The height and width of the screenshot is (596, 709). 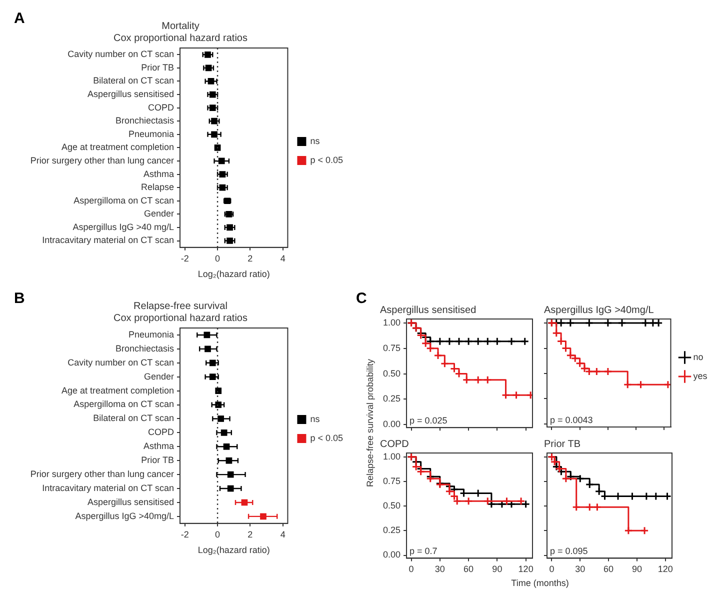 What do you see at coordinates (700, 375) in the screenshot?
I see `legend-label: yes` at bounding box center [700, 375].